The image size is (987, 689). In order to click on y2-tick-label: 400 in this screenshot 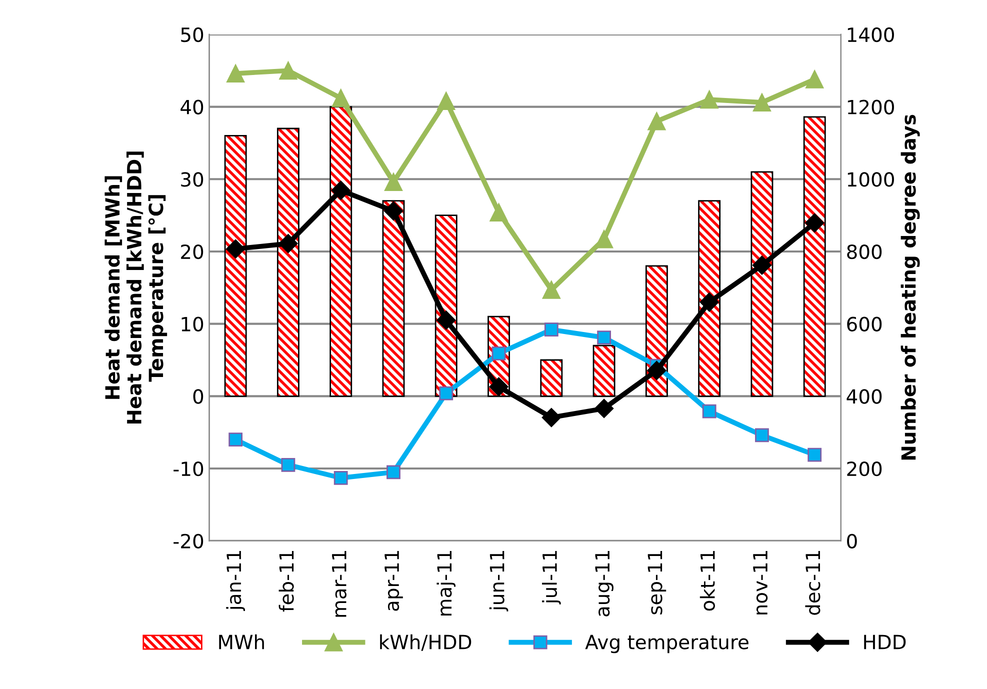, I will do `click(864, 396)`.